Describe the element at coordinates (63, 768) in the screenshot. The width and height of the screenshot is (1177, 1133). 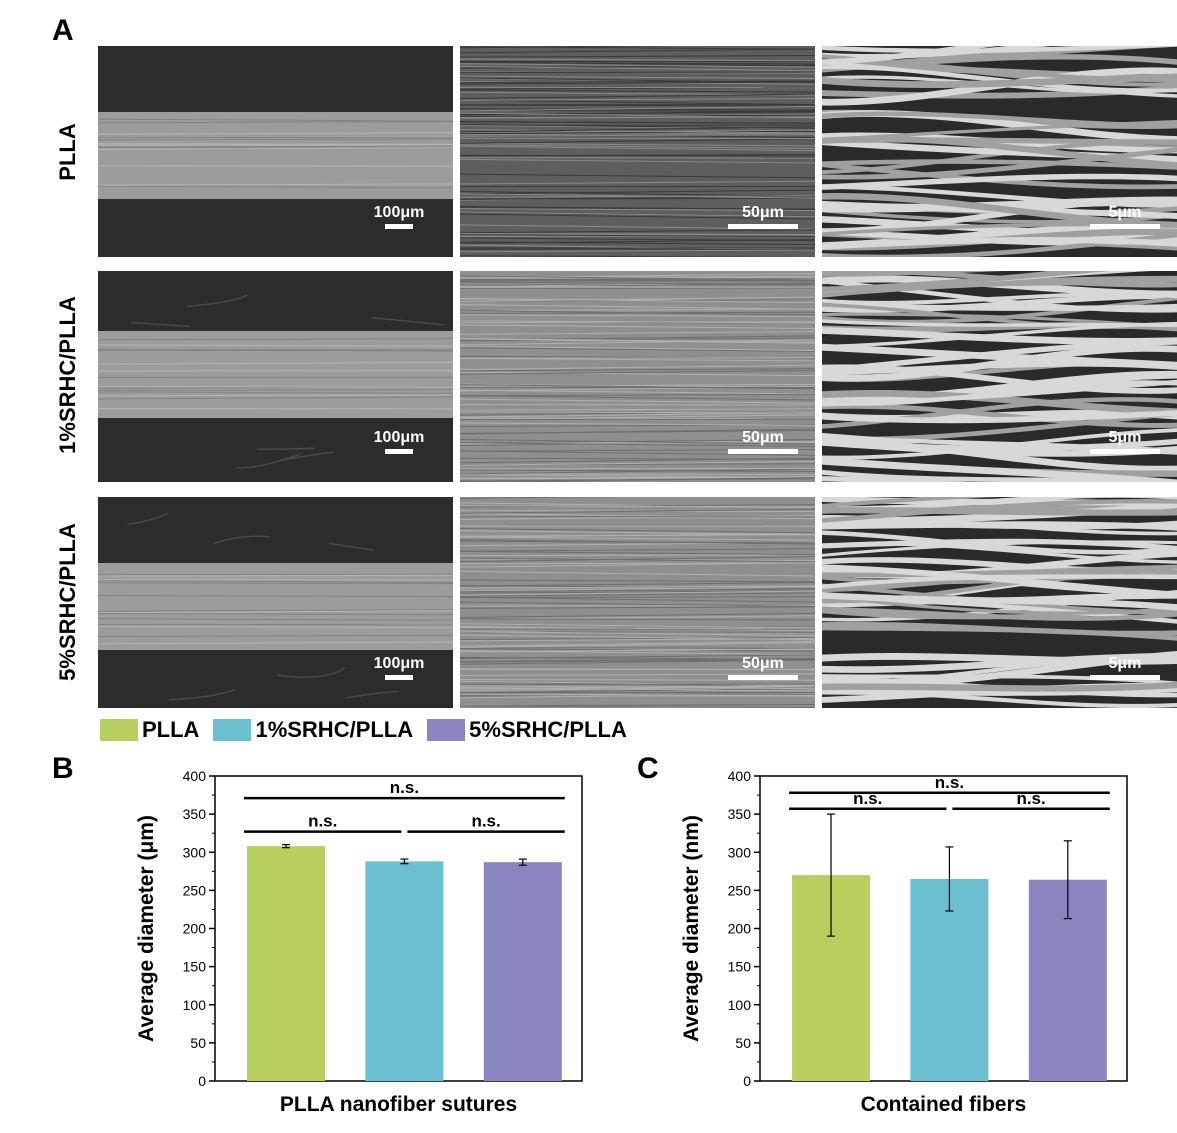
I see `panel-letter-b: B` at that location.